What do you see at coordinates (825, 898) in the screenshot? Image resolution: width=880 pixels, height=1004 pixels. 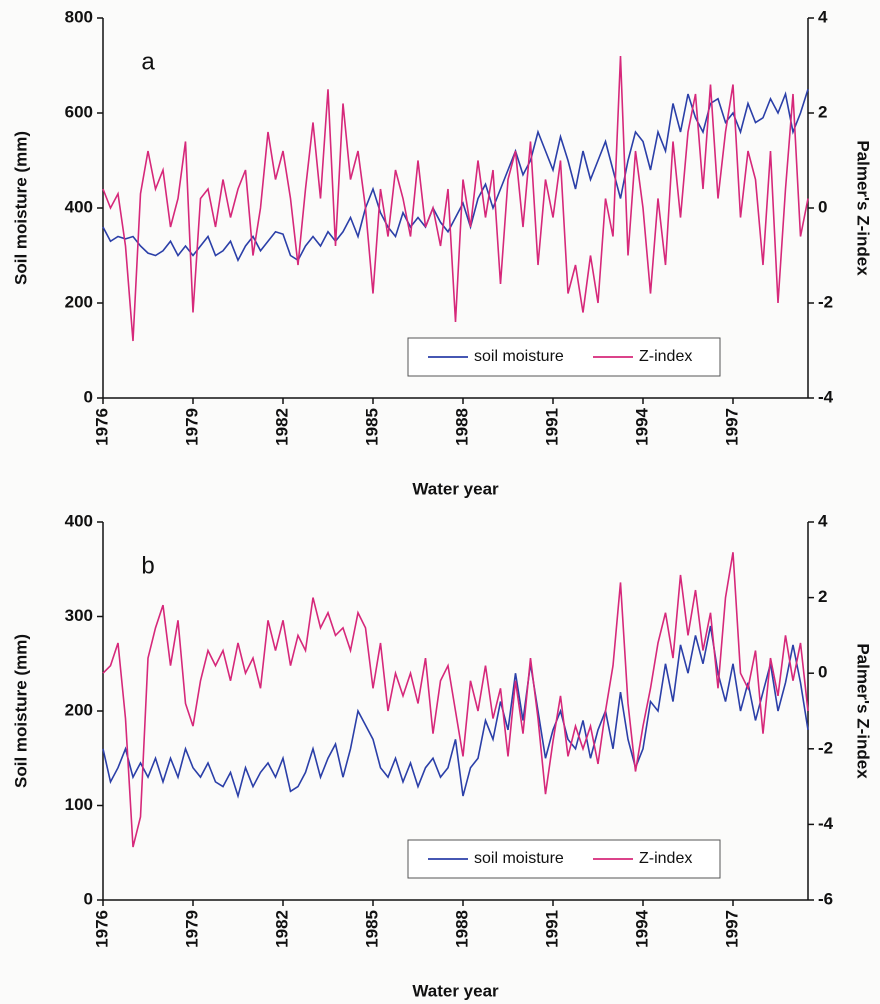 I see `y2-tick-label: -6` at bounding box center [825, 898].